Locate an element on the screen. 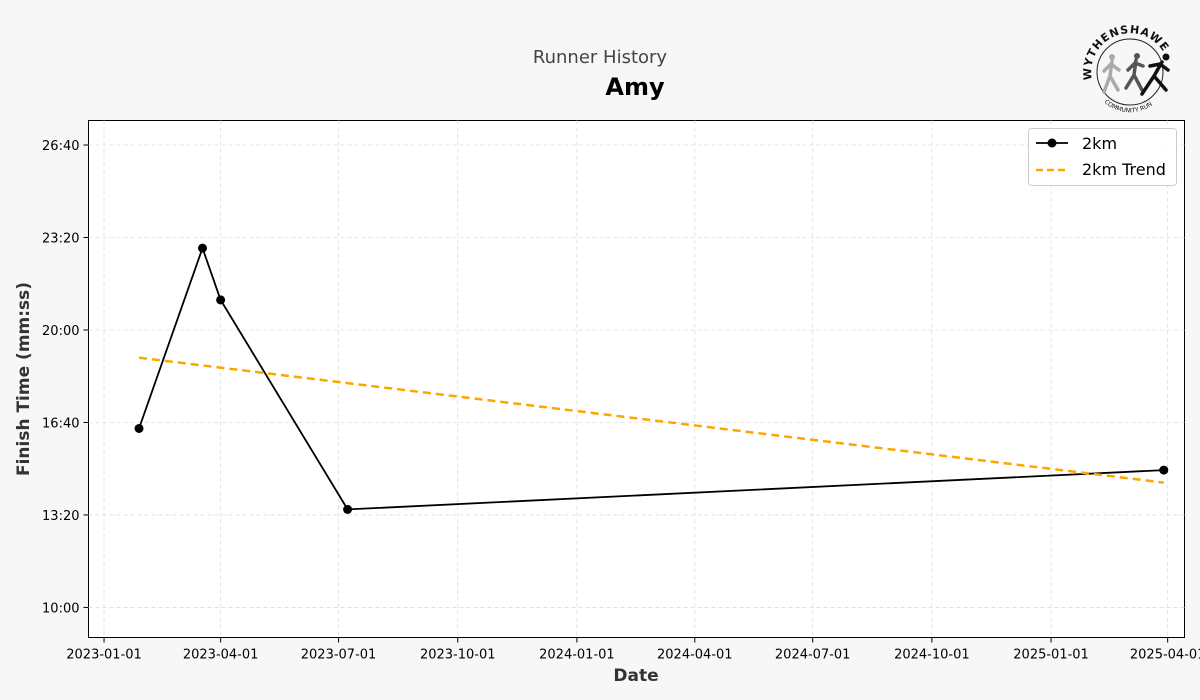  x-tick-label: 2025-01-01 is located at coordinates (1051, 655).